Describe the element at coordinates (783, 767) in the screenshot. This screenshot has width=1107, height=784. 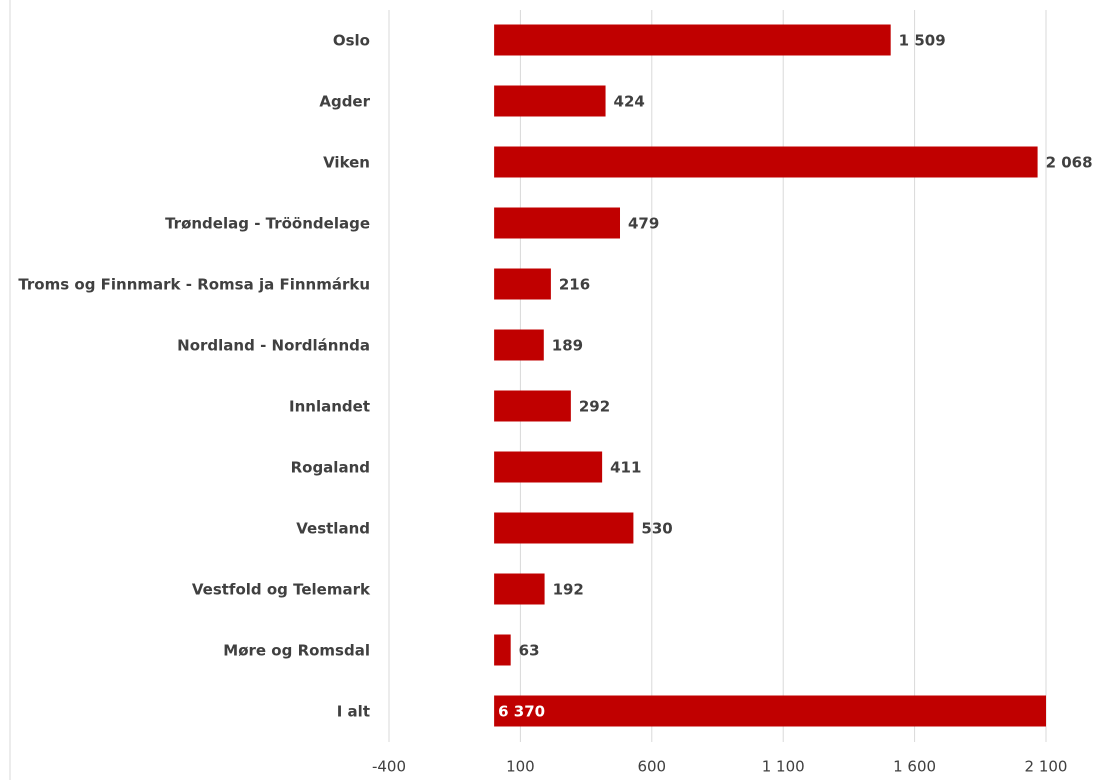
I see `x-tick-label: 1 100` at that location.